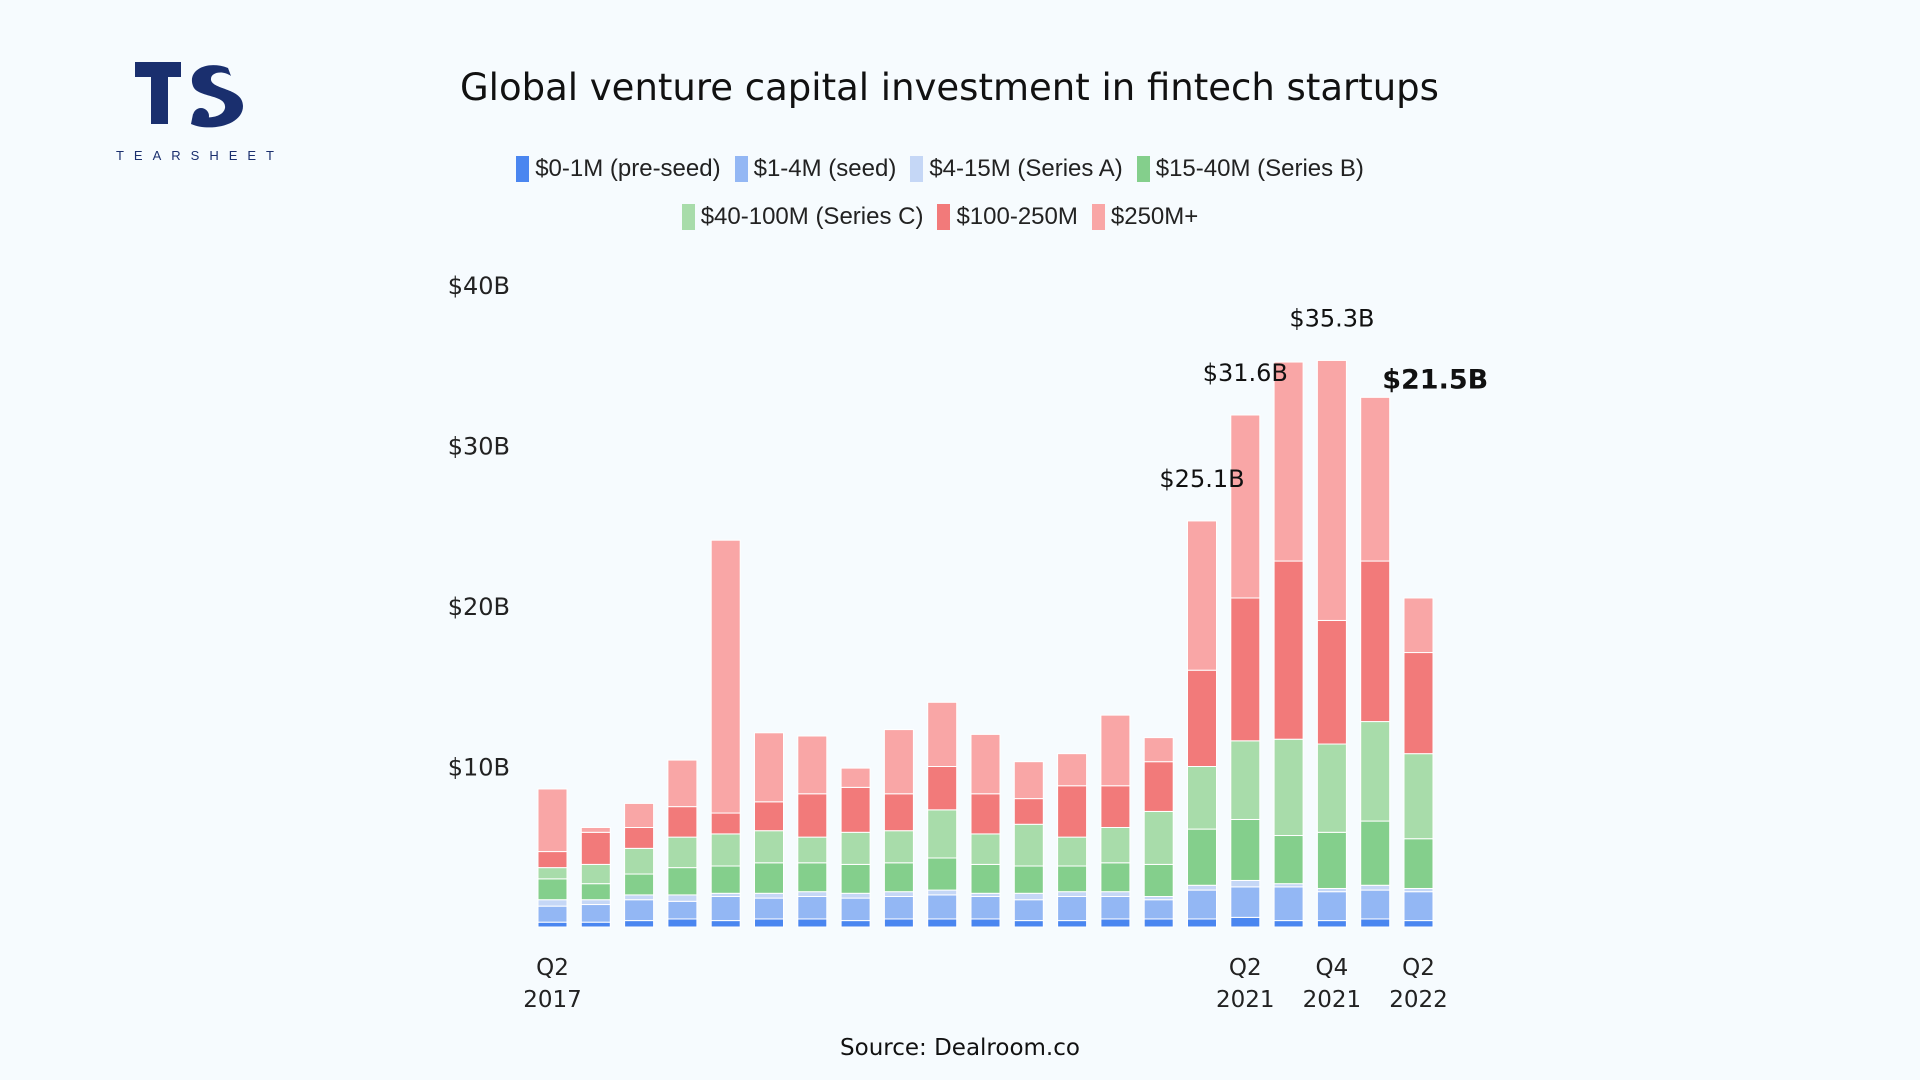  What do you see at coordinates (825, 168) in the screenshot?
I see `legend-label: $1-4M (seed)` at bounding box center [825, 168].